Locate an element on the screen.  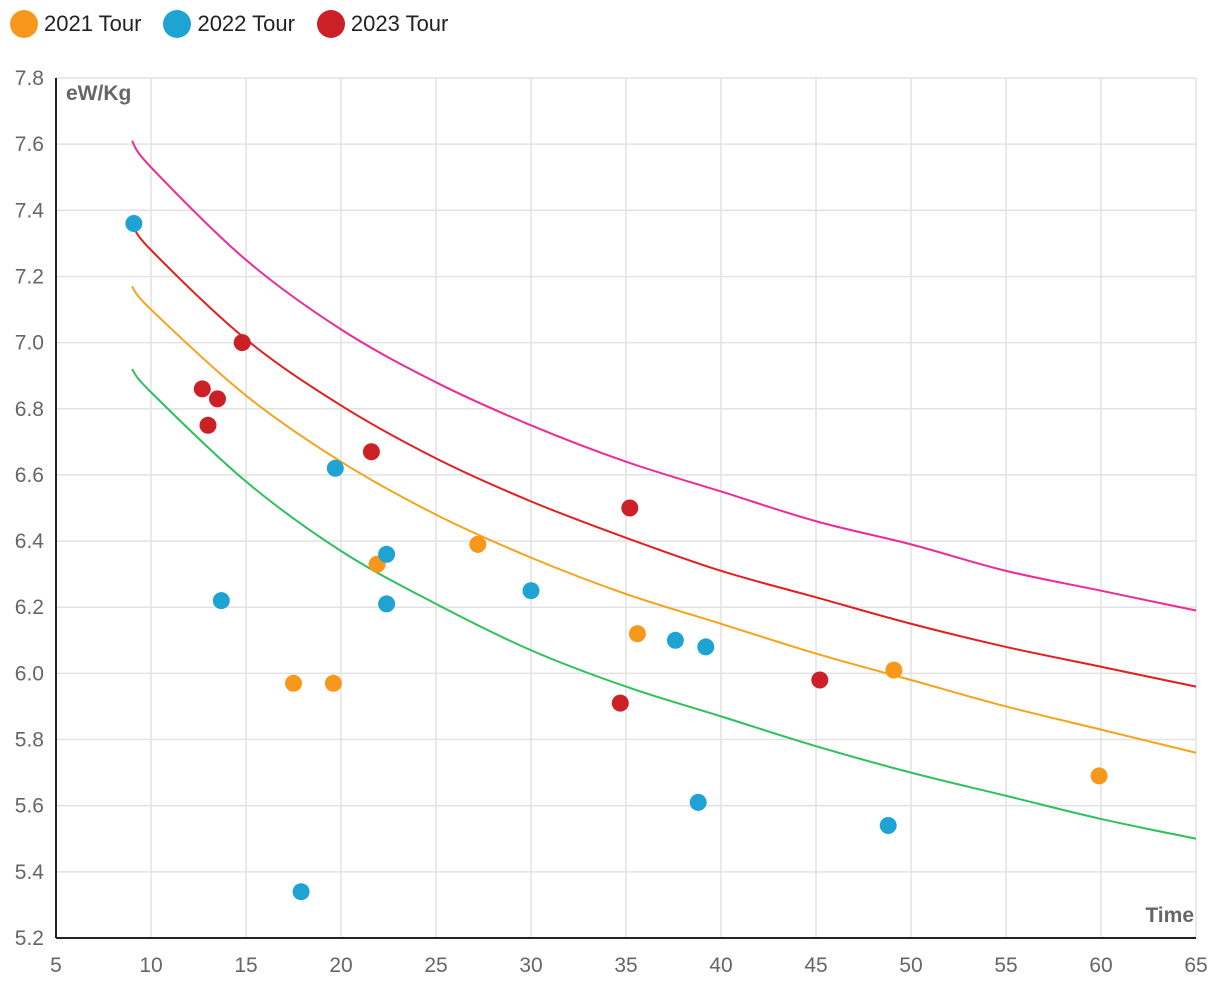
x-tick-label: 45 is located at coordinates (815, 965).